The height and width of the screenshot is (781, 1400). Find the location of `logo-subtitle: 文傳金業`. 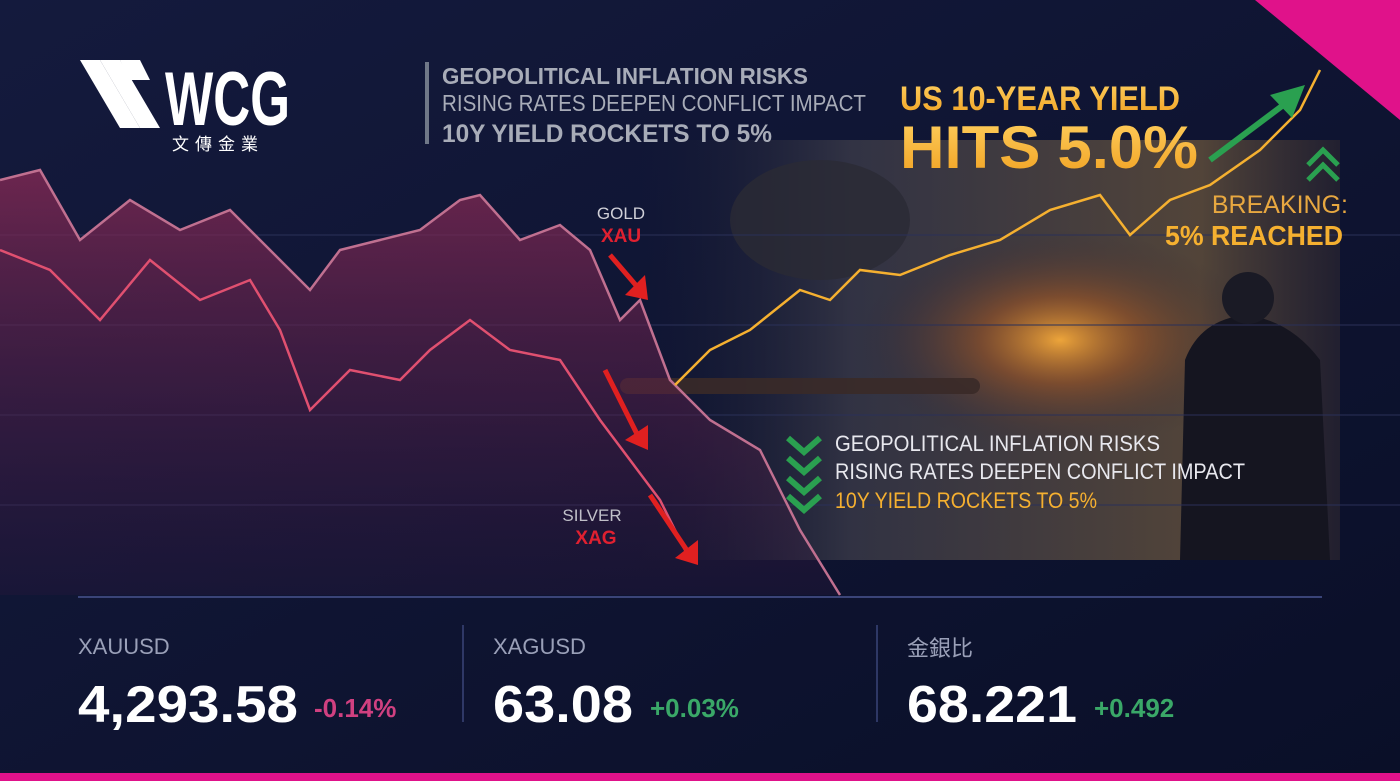

logo-subtitle: 文傳金業 is located at coordinates (218, 144).